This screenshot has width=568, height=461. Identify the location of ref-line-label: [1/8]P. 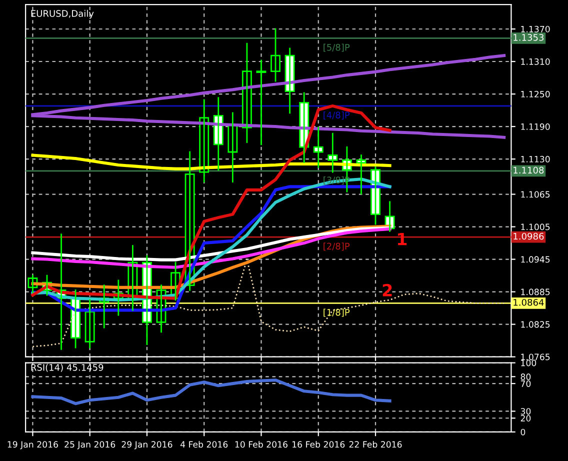
(337, 312).